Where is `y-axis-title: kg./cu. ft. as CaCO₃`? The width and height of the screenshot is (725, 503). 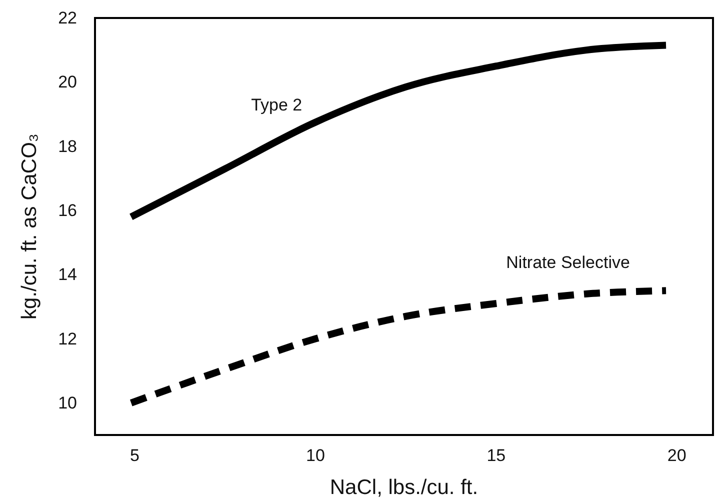
y-axis-title: kg./cu. ft. as CaCO₃ is located at coordinates (29, 227).